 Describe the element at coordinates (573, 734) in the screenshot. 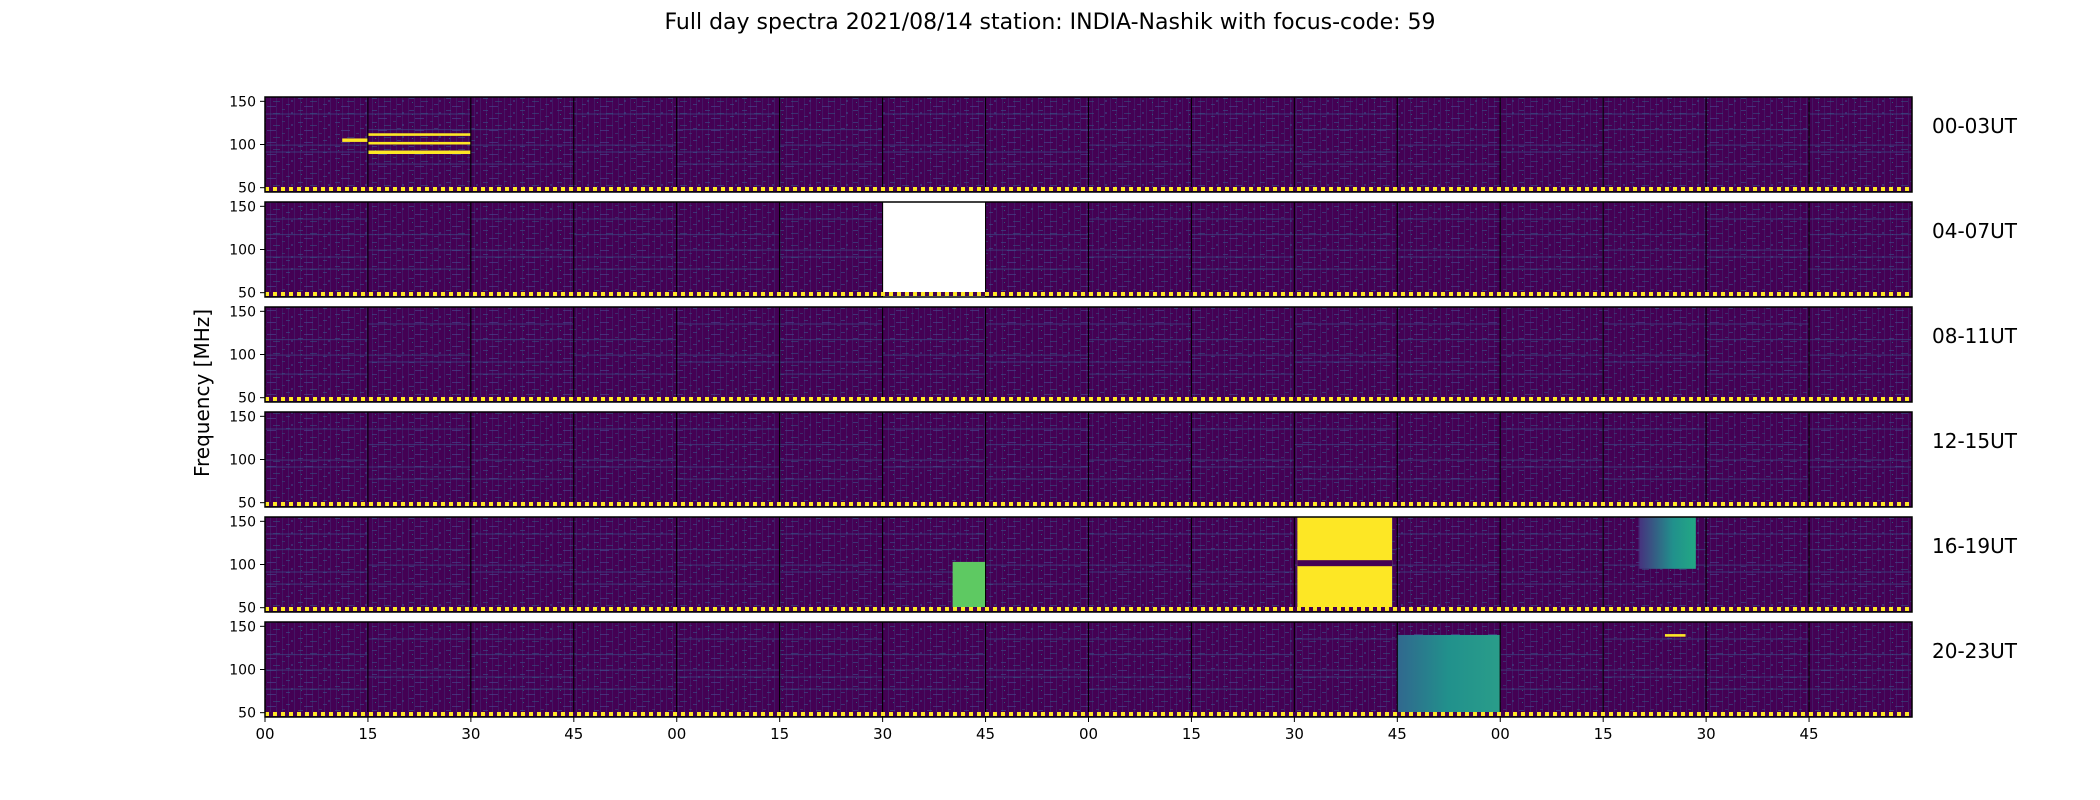

I see `x-tick-label: 45` at that location.